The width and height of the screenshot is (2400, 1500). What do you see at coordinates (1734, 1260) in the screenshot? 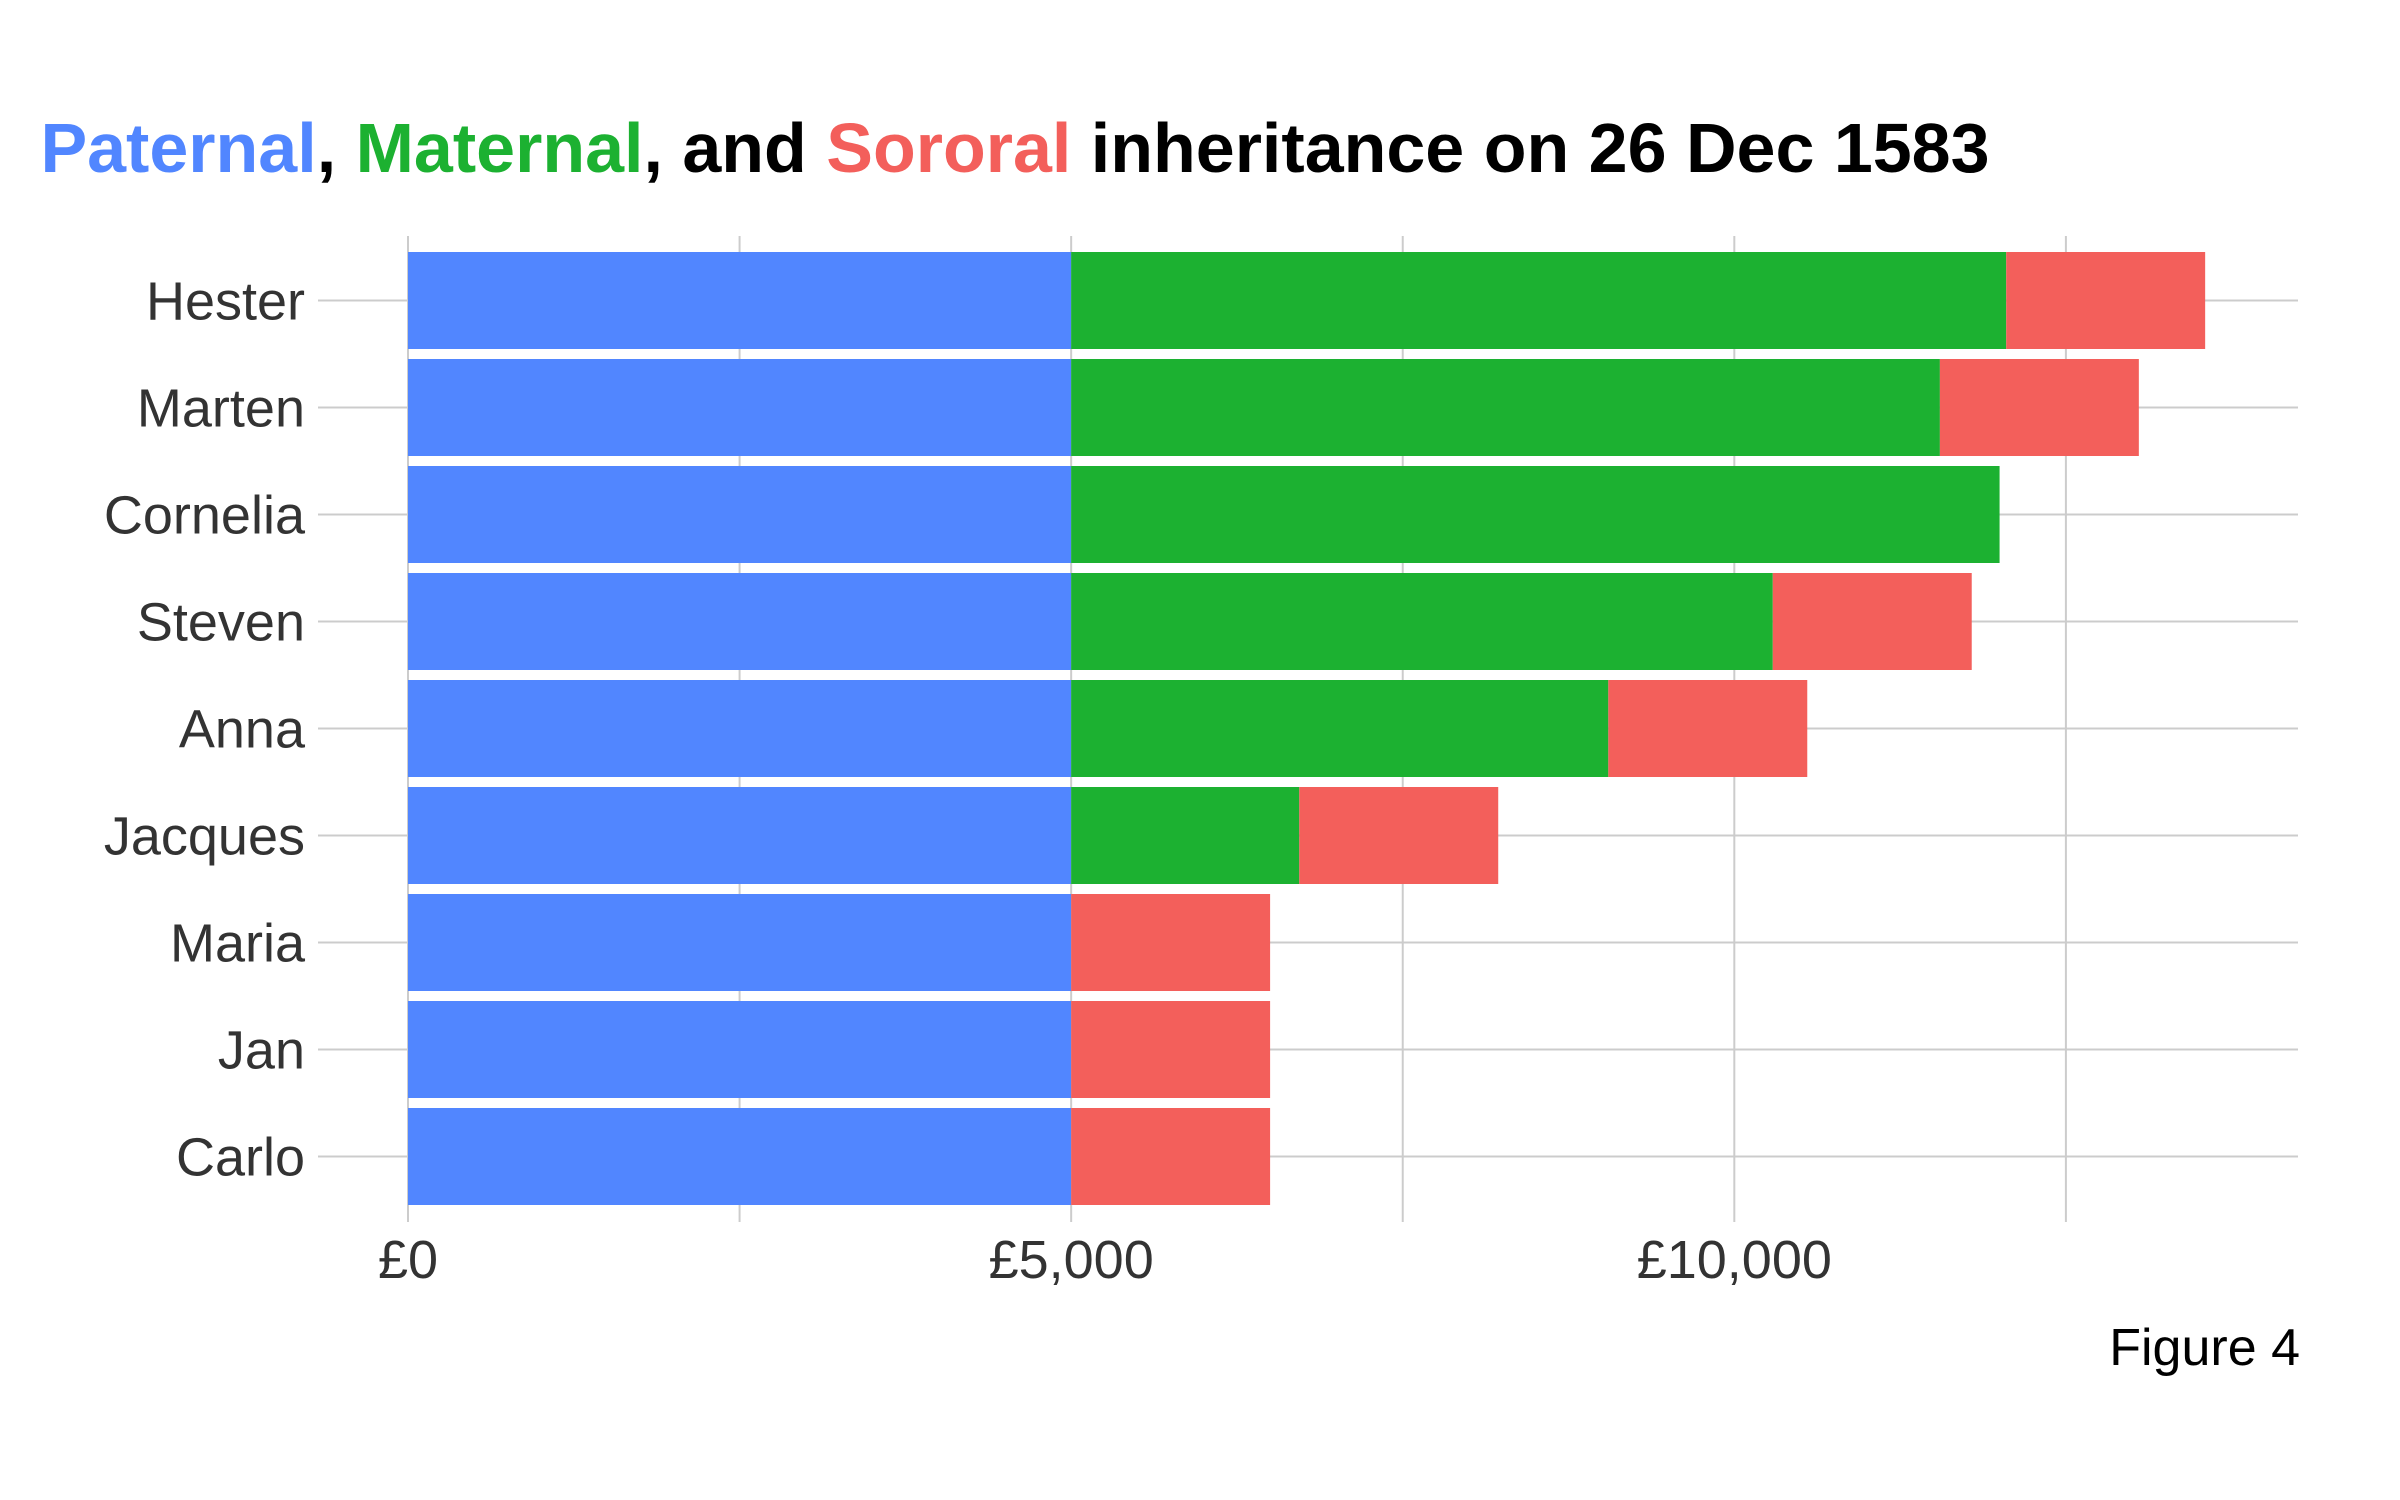
I see `x-tick-label: £10,000` at bounding box center [1734, 1260].